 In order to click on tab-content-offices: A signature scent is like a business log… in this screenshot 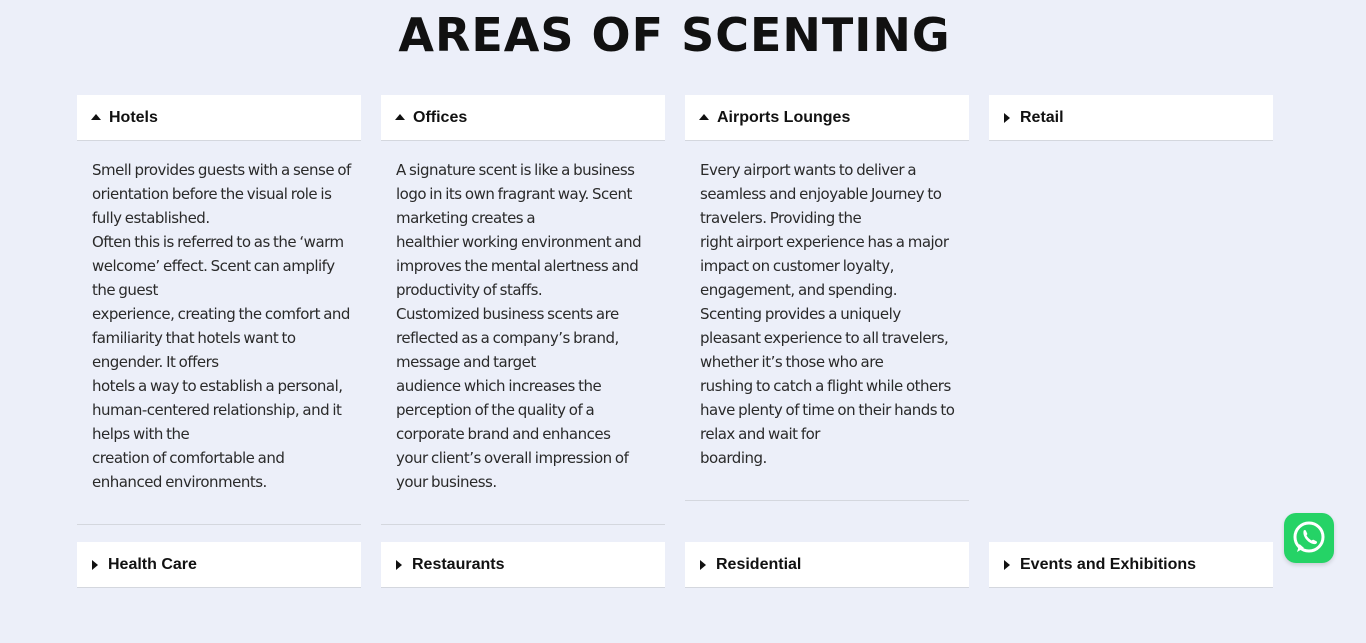, I will do `click(523, 333)`.